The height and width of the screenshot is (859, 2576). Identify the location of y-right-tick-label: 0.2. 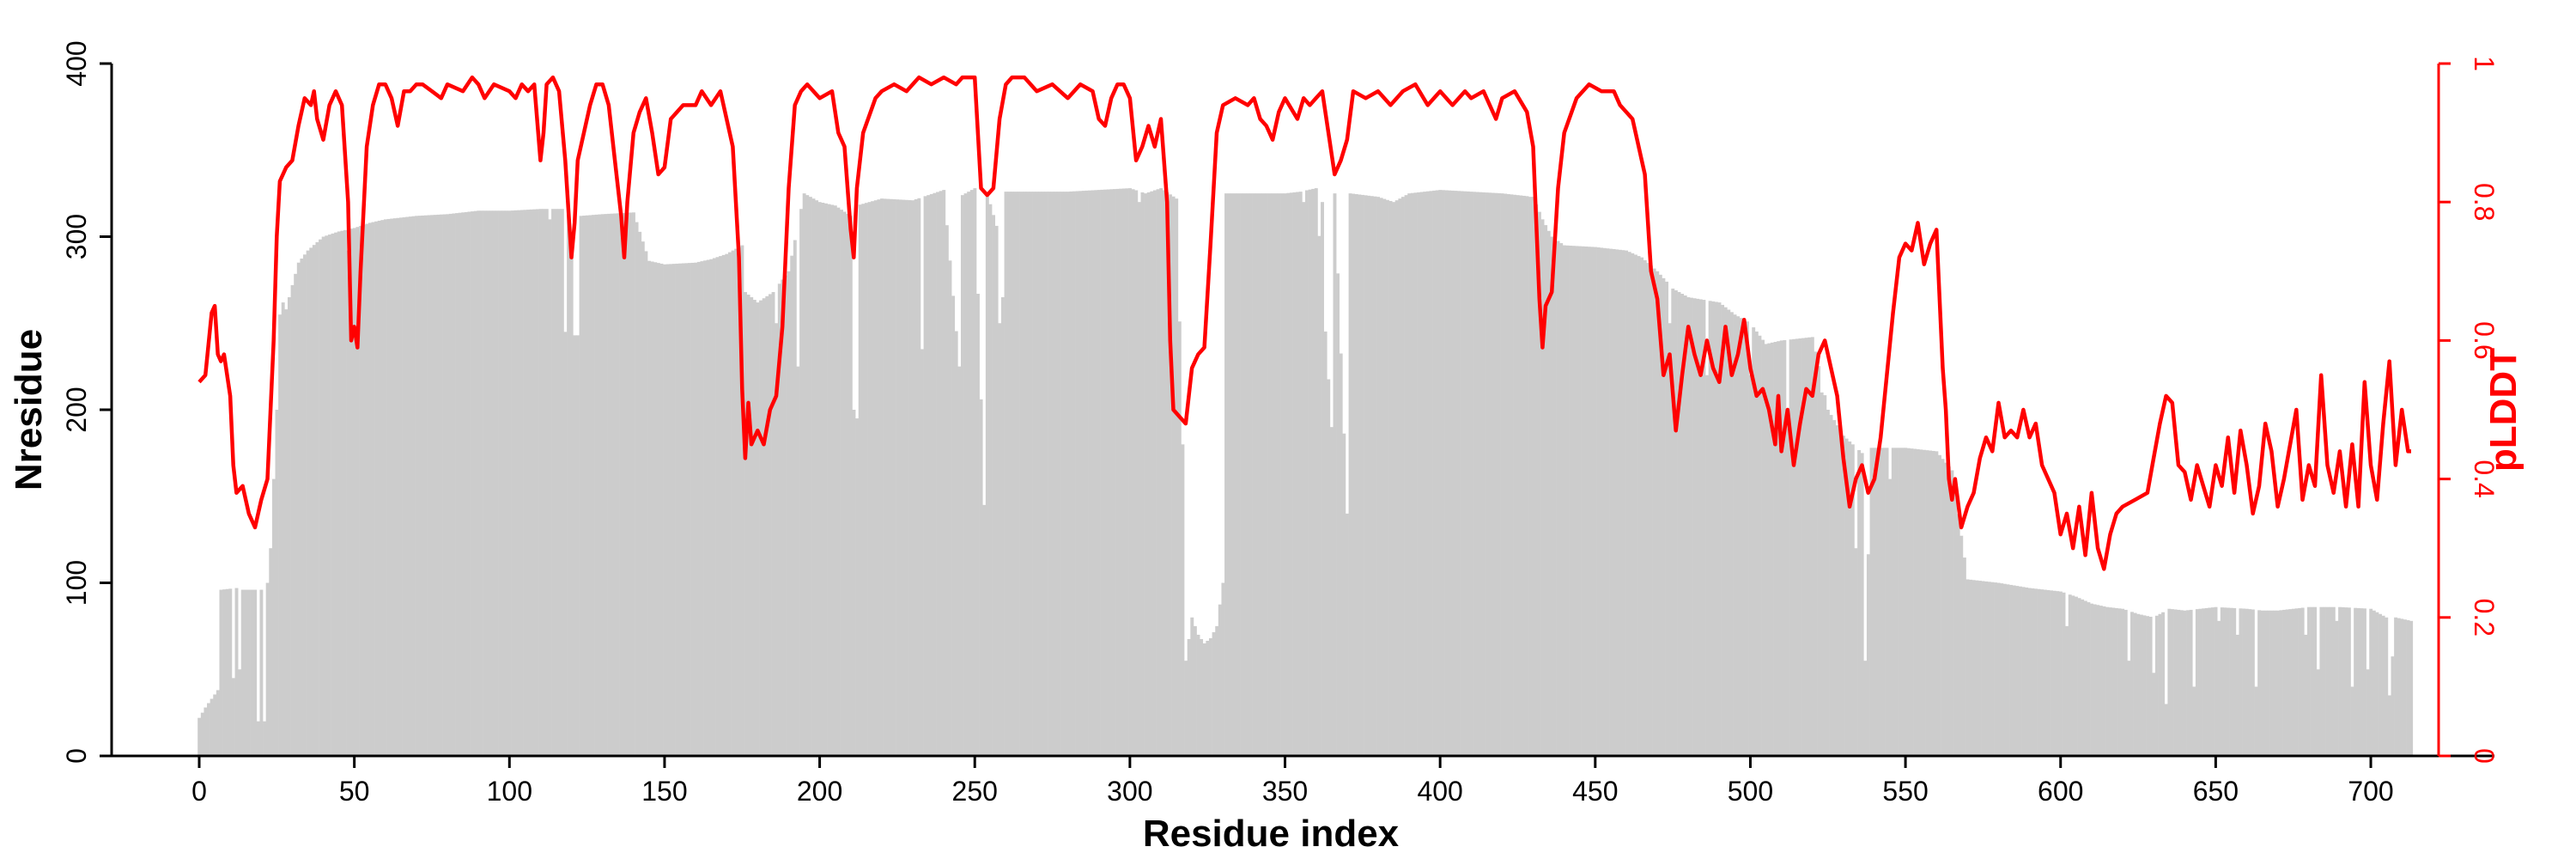
(2485, 618).